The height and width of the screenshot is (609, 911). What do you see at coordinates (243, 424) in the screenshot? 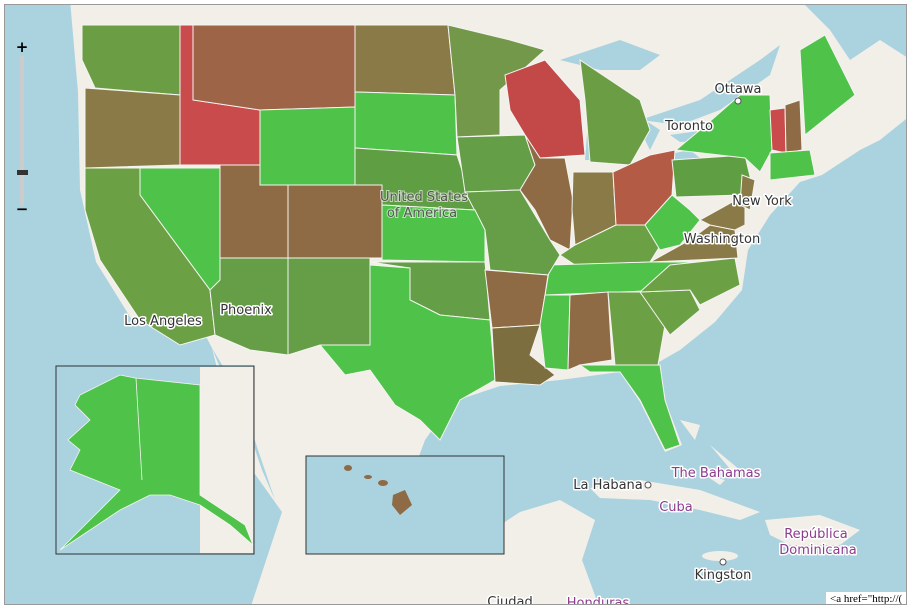
I see `gulf-of-california` at bounding box center [243, 424].